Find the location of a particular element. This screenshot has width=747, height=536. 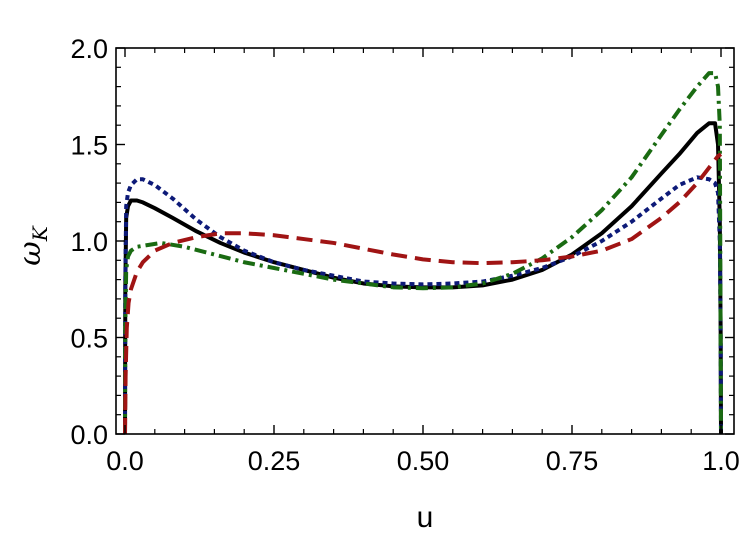

x-tick-label: 0.25 is located at coordinates (274, 461).